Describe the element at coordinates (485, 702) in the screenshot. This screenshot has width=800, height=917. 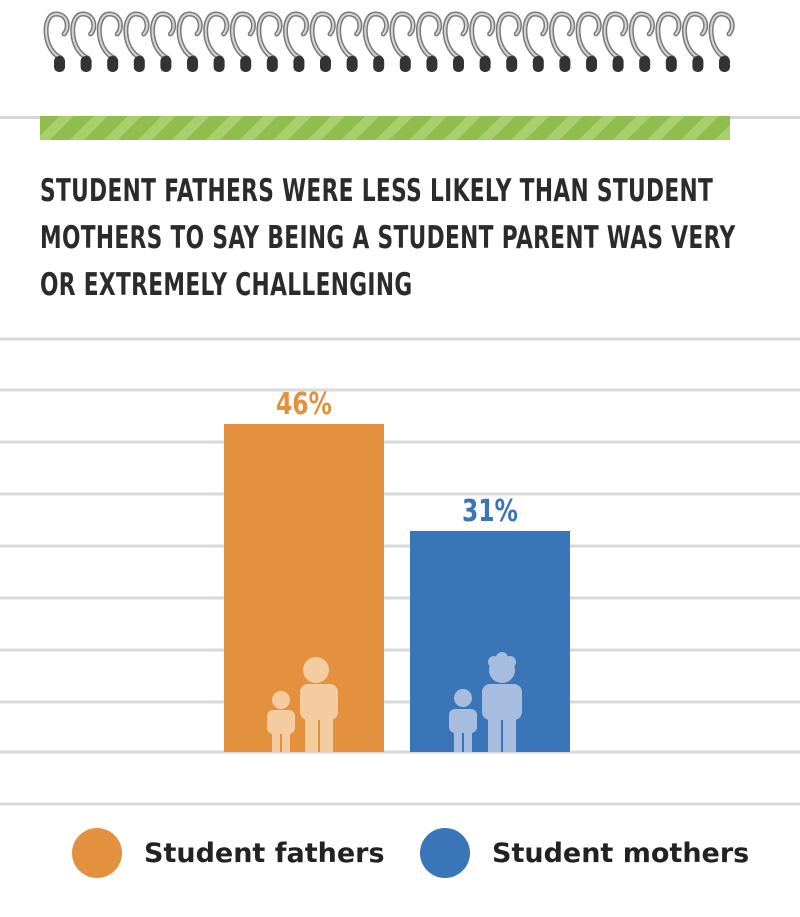
I see `mother-child-icon` at that location.